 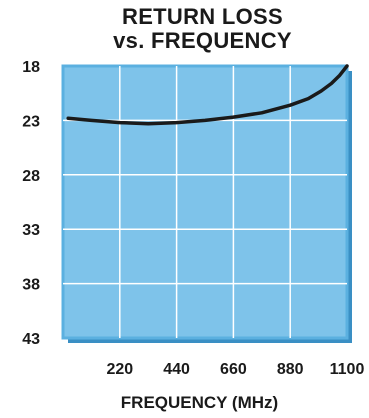 I want to click on y-tick-label: 28, so click(x=31, y=176).